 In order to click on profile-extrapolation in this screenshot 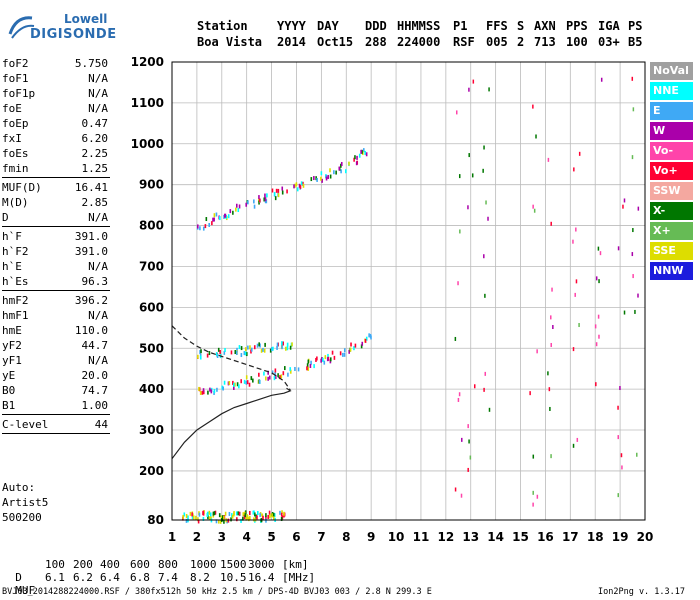, I will do `click(231, 358)`.